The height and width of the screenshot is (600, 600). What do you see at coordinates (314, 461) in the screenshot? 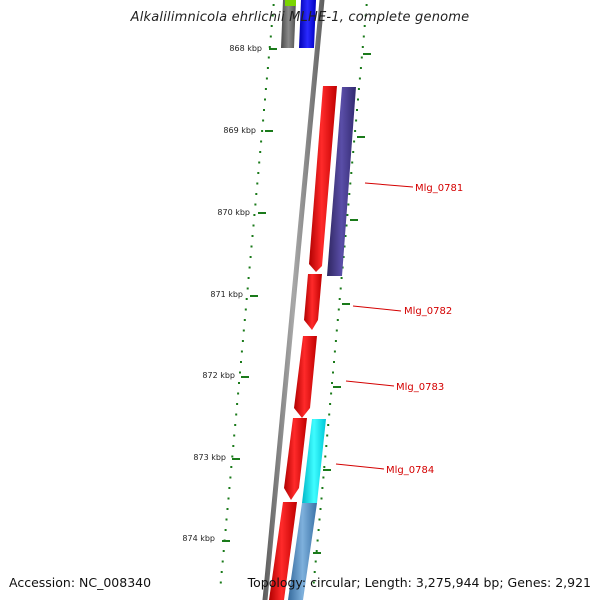
I see `gene-cyan` at bounding box center [314, 461].